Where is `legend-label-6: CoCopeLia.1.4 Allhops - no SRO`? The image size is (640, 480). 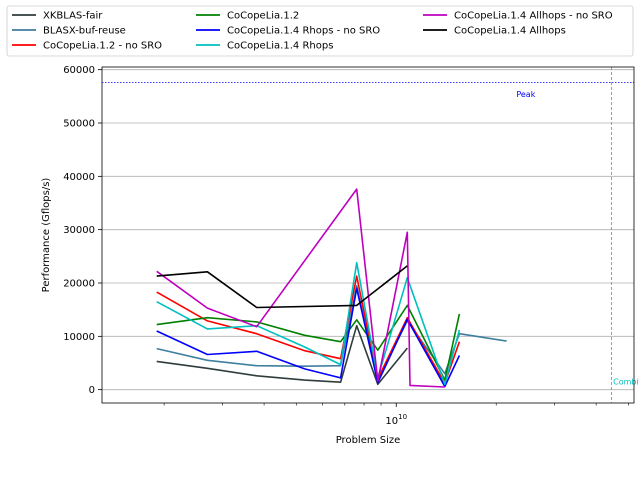 legend-label-6: CoCopeLia.1.4 Allhops - no SRO is located at coordinates (533, 16).